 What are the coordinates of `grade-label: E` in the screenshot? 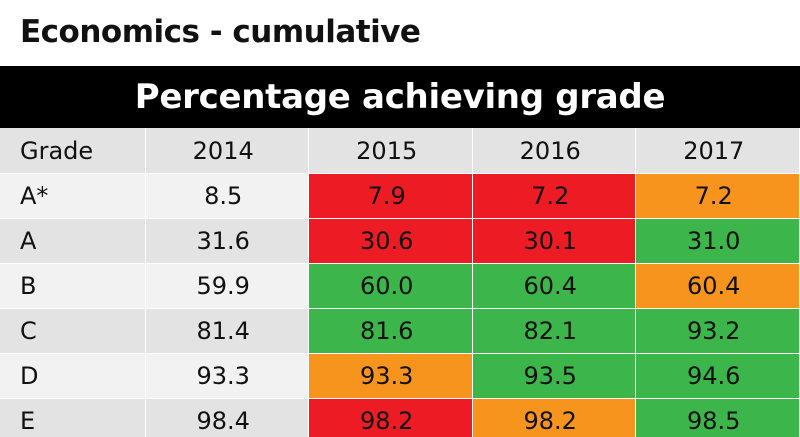 It's located at (73, 417).